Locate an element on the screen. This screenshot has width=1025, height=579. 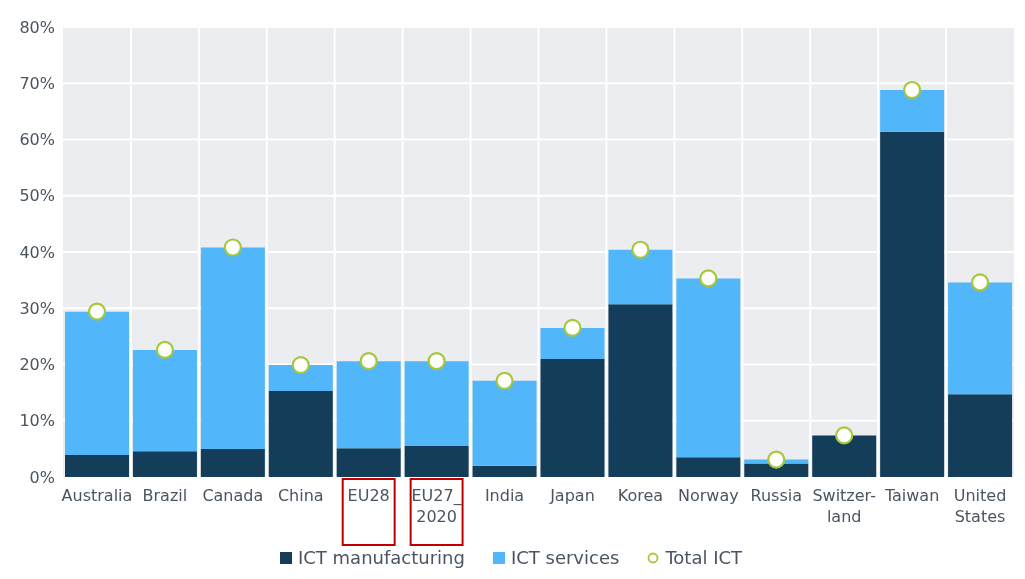
x-tick-label: Switzer- land is located at coordinates (844, 506).